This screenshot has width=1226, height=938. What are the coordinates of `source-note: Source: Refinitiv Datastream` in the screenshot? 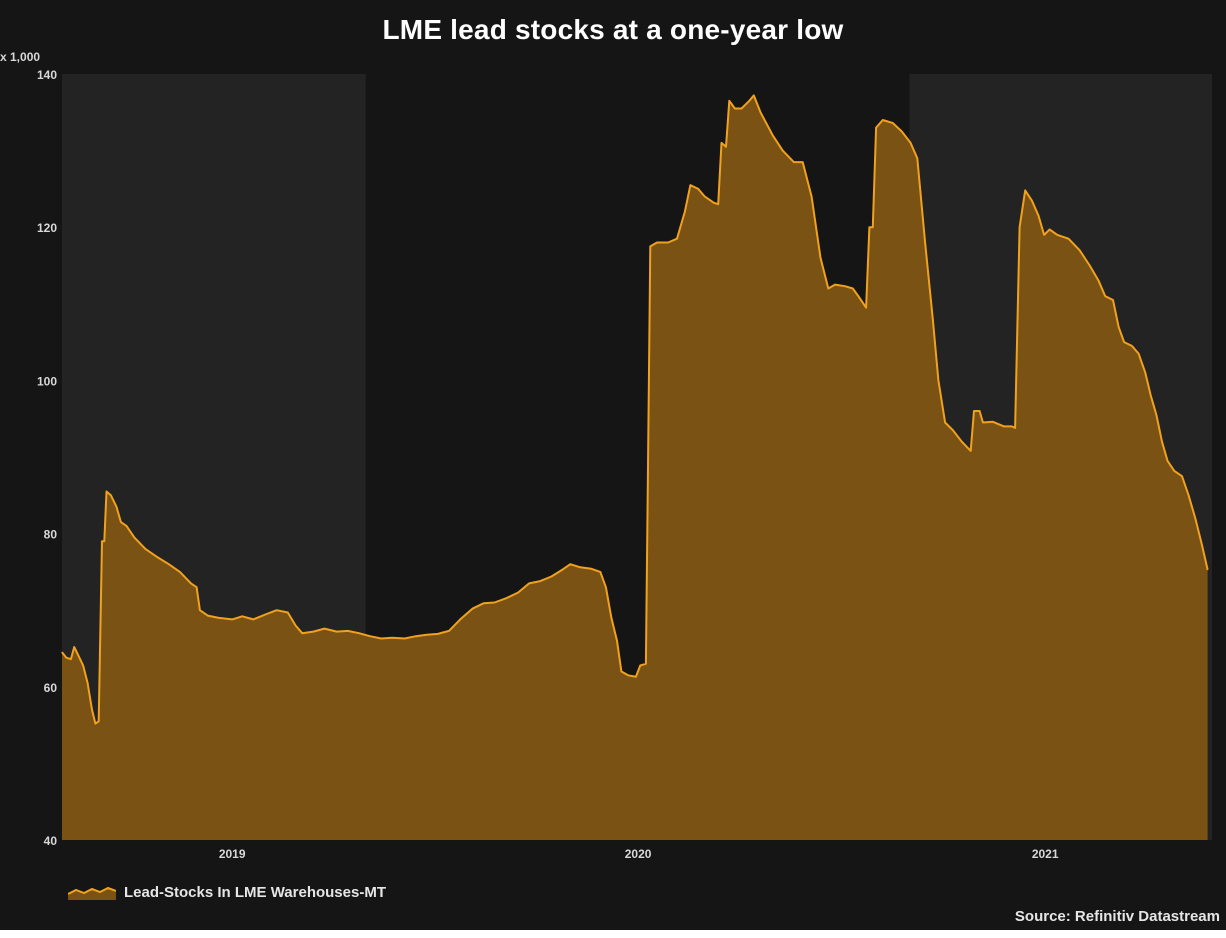 It's located at (1117, 916).